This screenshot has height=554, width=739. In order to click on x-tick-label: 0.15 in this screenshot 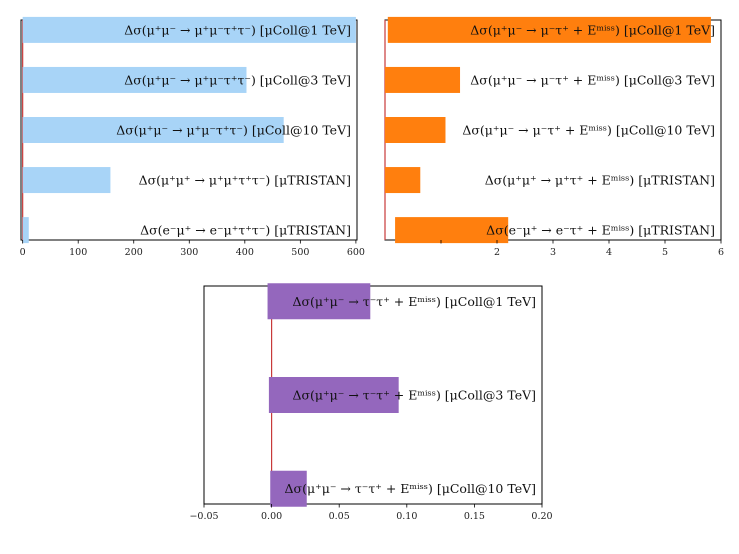, I will do `click(474, 516)`.